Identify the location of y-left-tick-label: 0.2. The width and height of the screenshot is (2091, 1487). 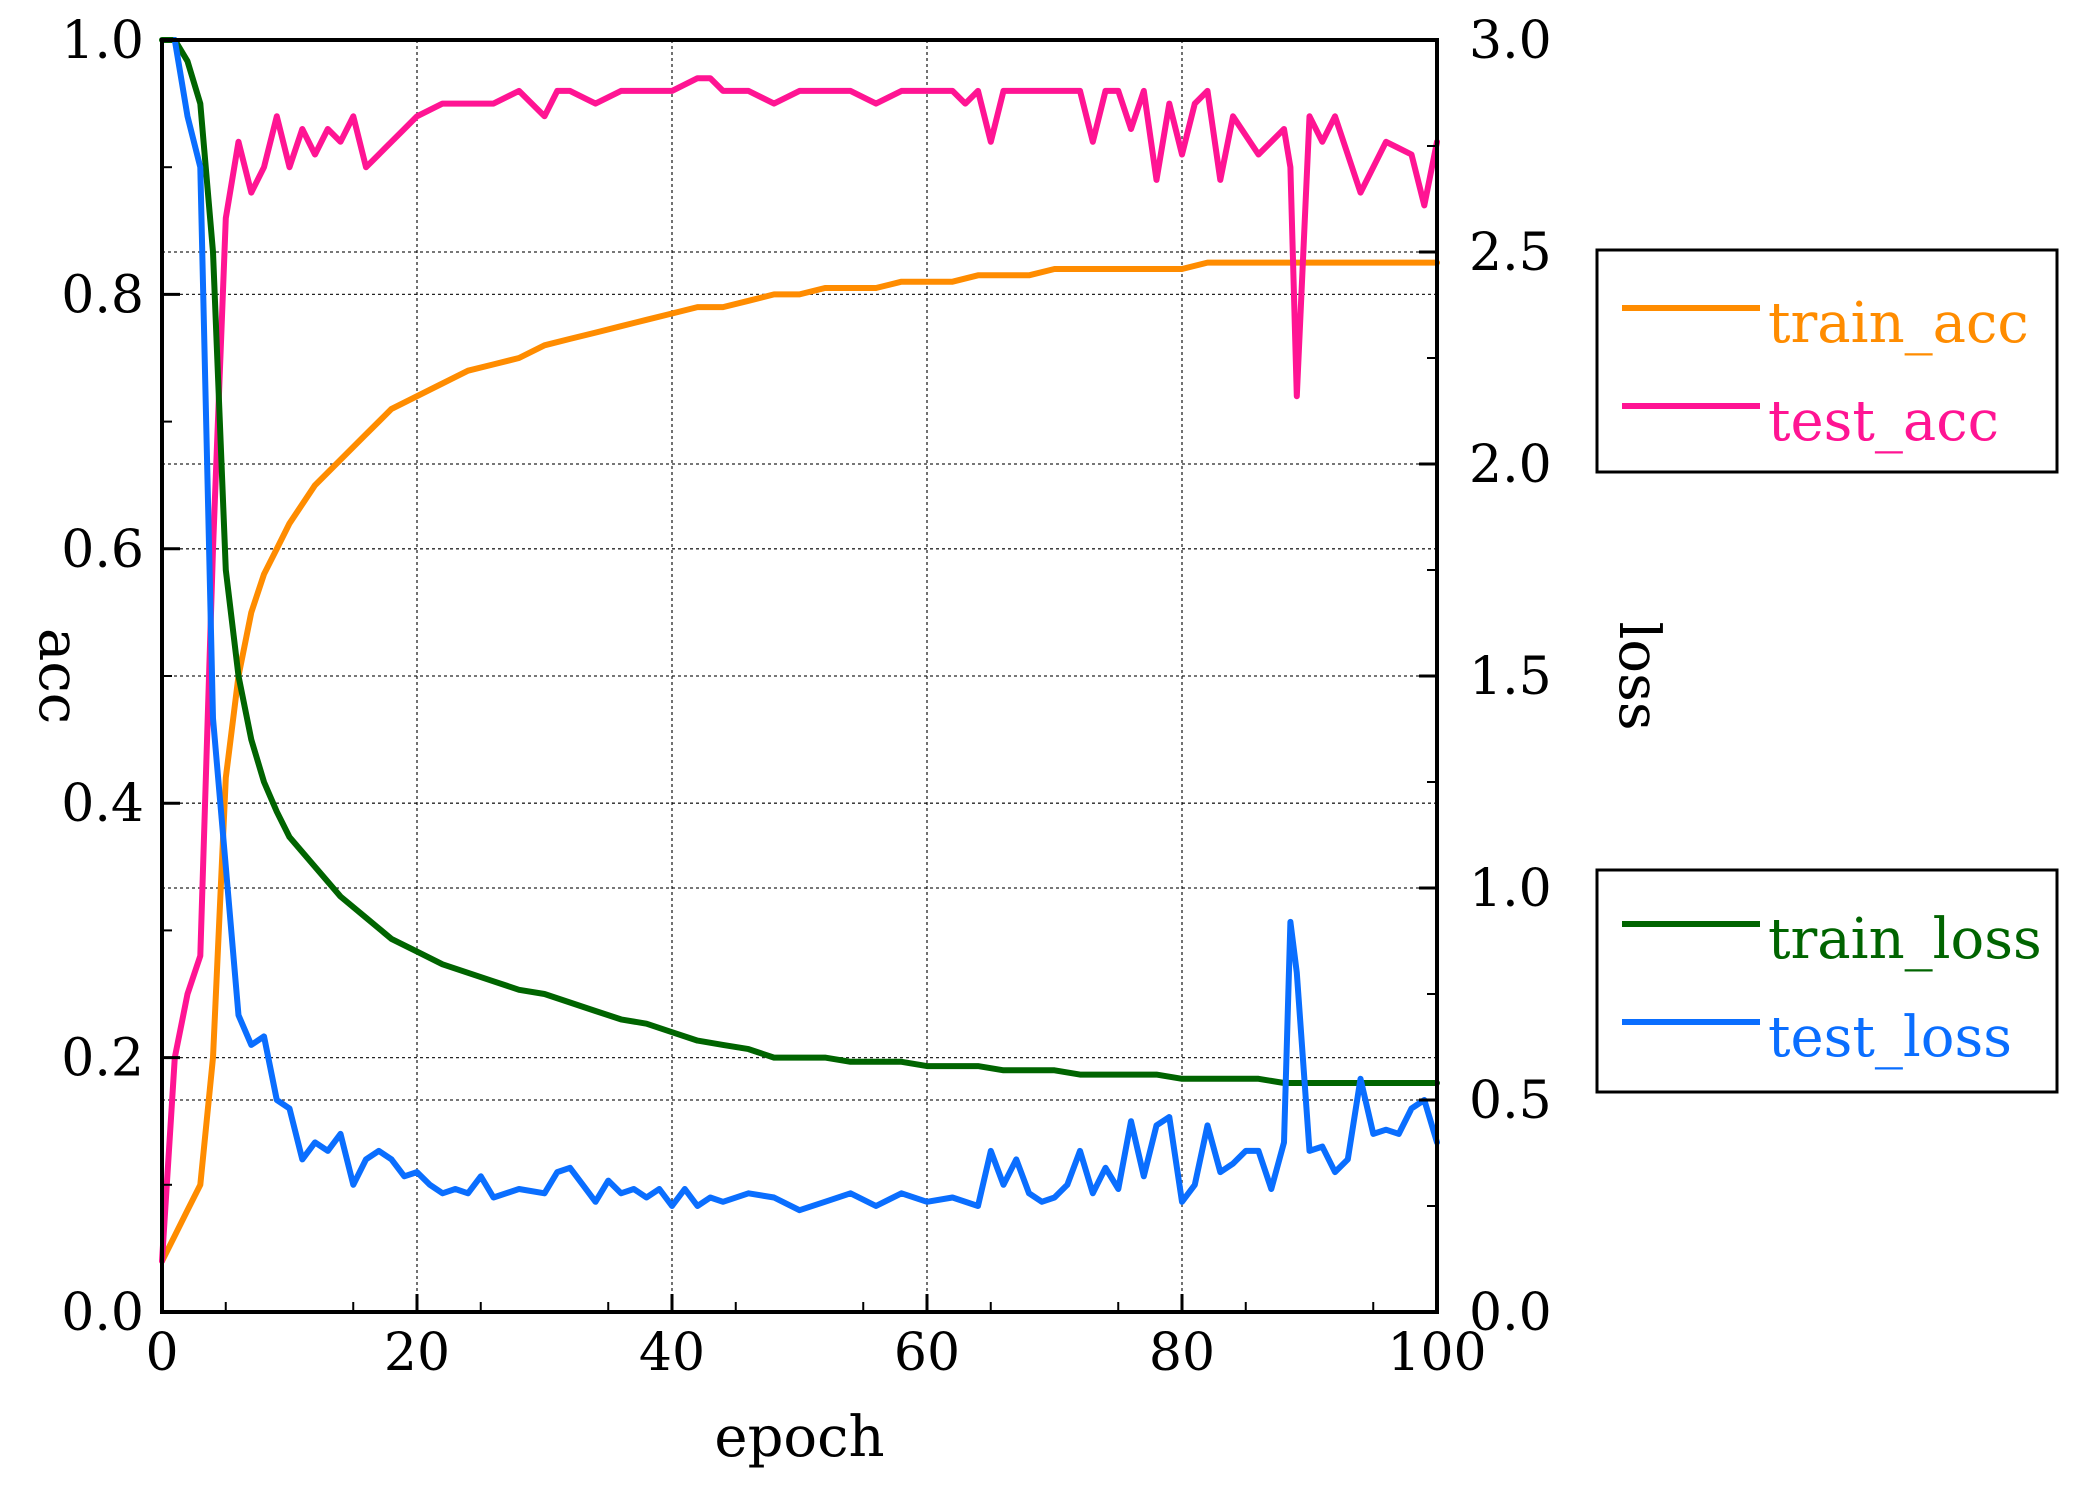
(102, 1059).